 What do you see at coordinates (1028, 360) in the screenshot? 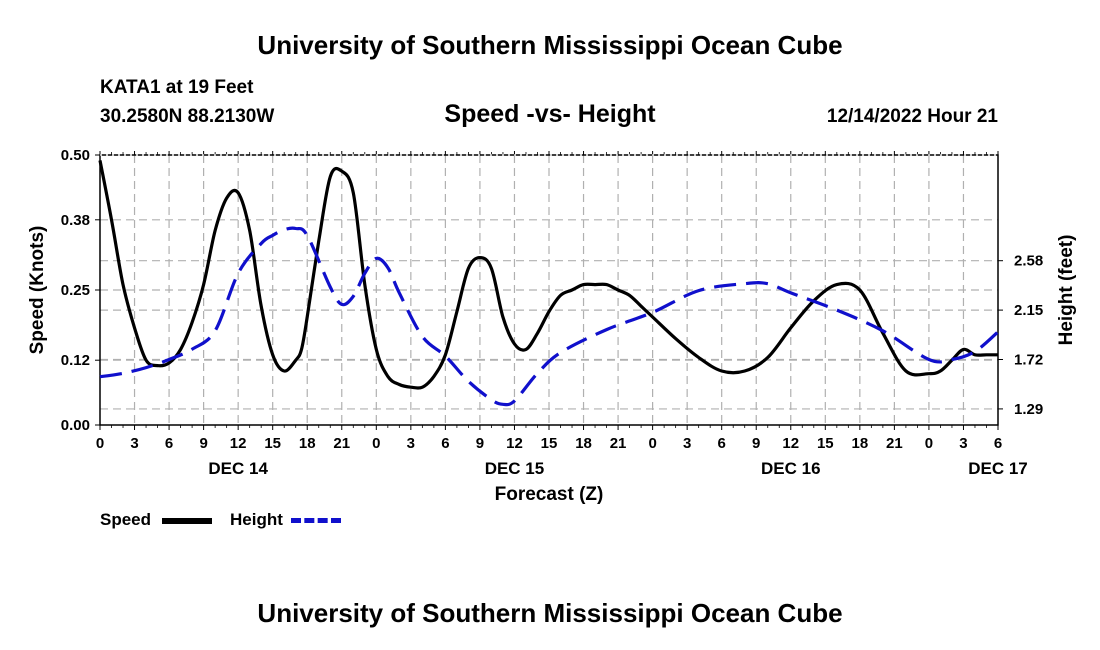
I see `y-right-tick-label: 1.72` at bounding box center [1028, 360].